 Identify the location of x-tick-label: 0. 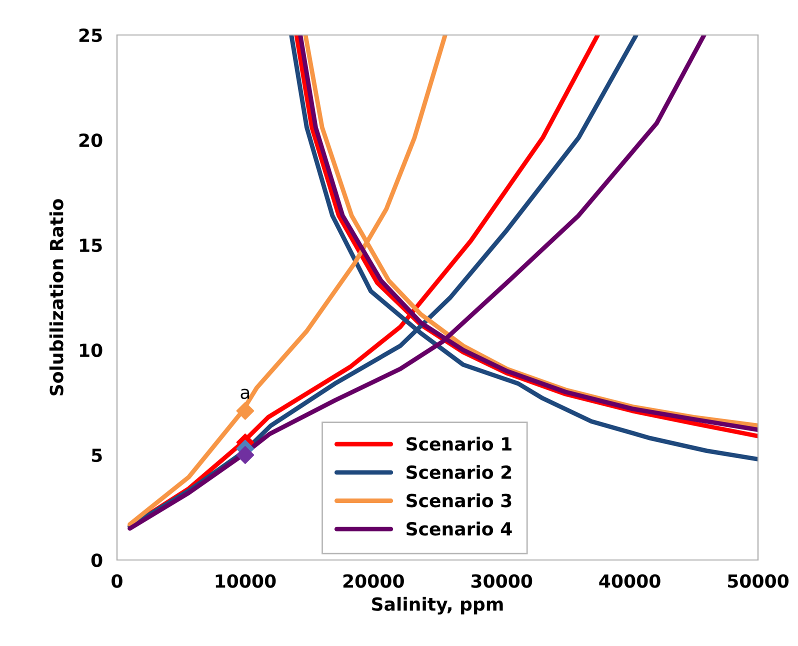
(117, 581).